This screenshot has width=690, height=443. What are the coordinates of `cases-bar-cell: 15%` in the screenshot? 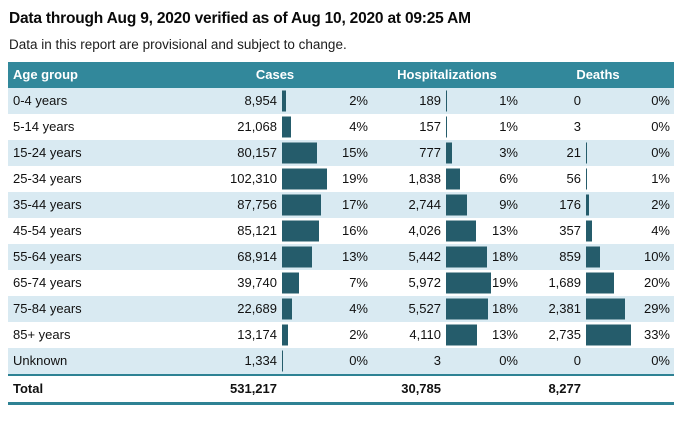 It's located at (325, 153).